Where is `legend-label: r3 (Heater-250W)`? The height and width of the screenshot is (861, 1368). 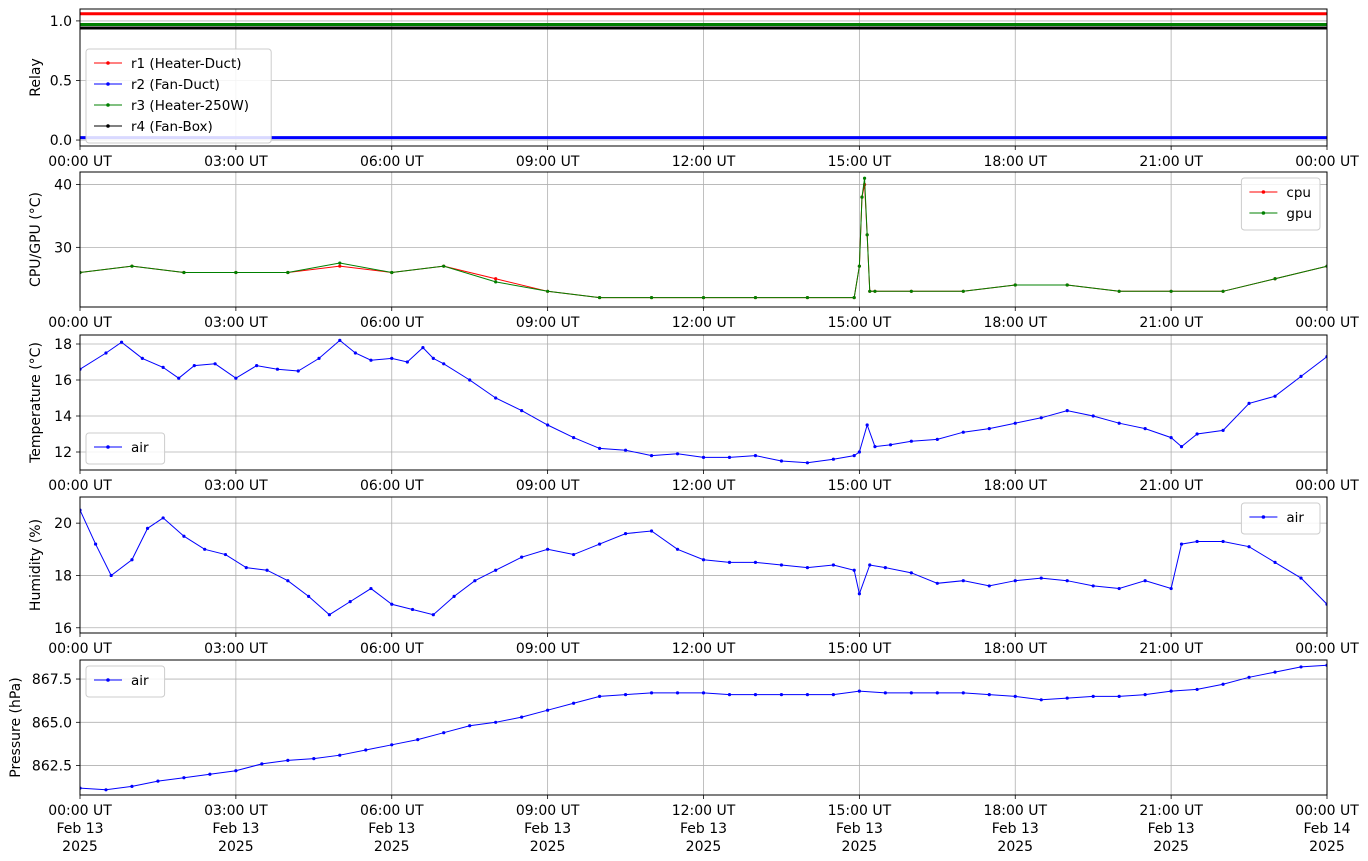
legend-label: r3 (Heater-250W) is located at coordinates (190, 106).